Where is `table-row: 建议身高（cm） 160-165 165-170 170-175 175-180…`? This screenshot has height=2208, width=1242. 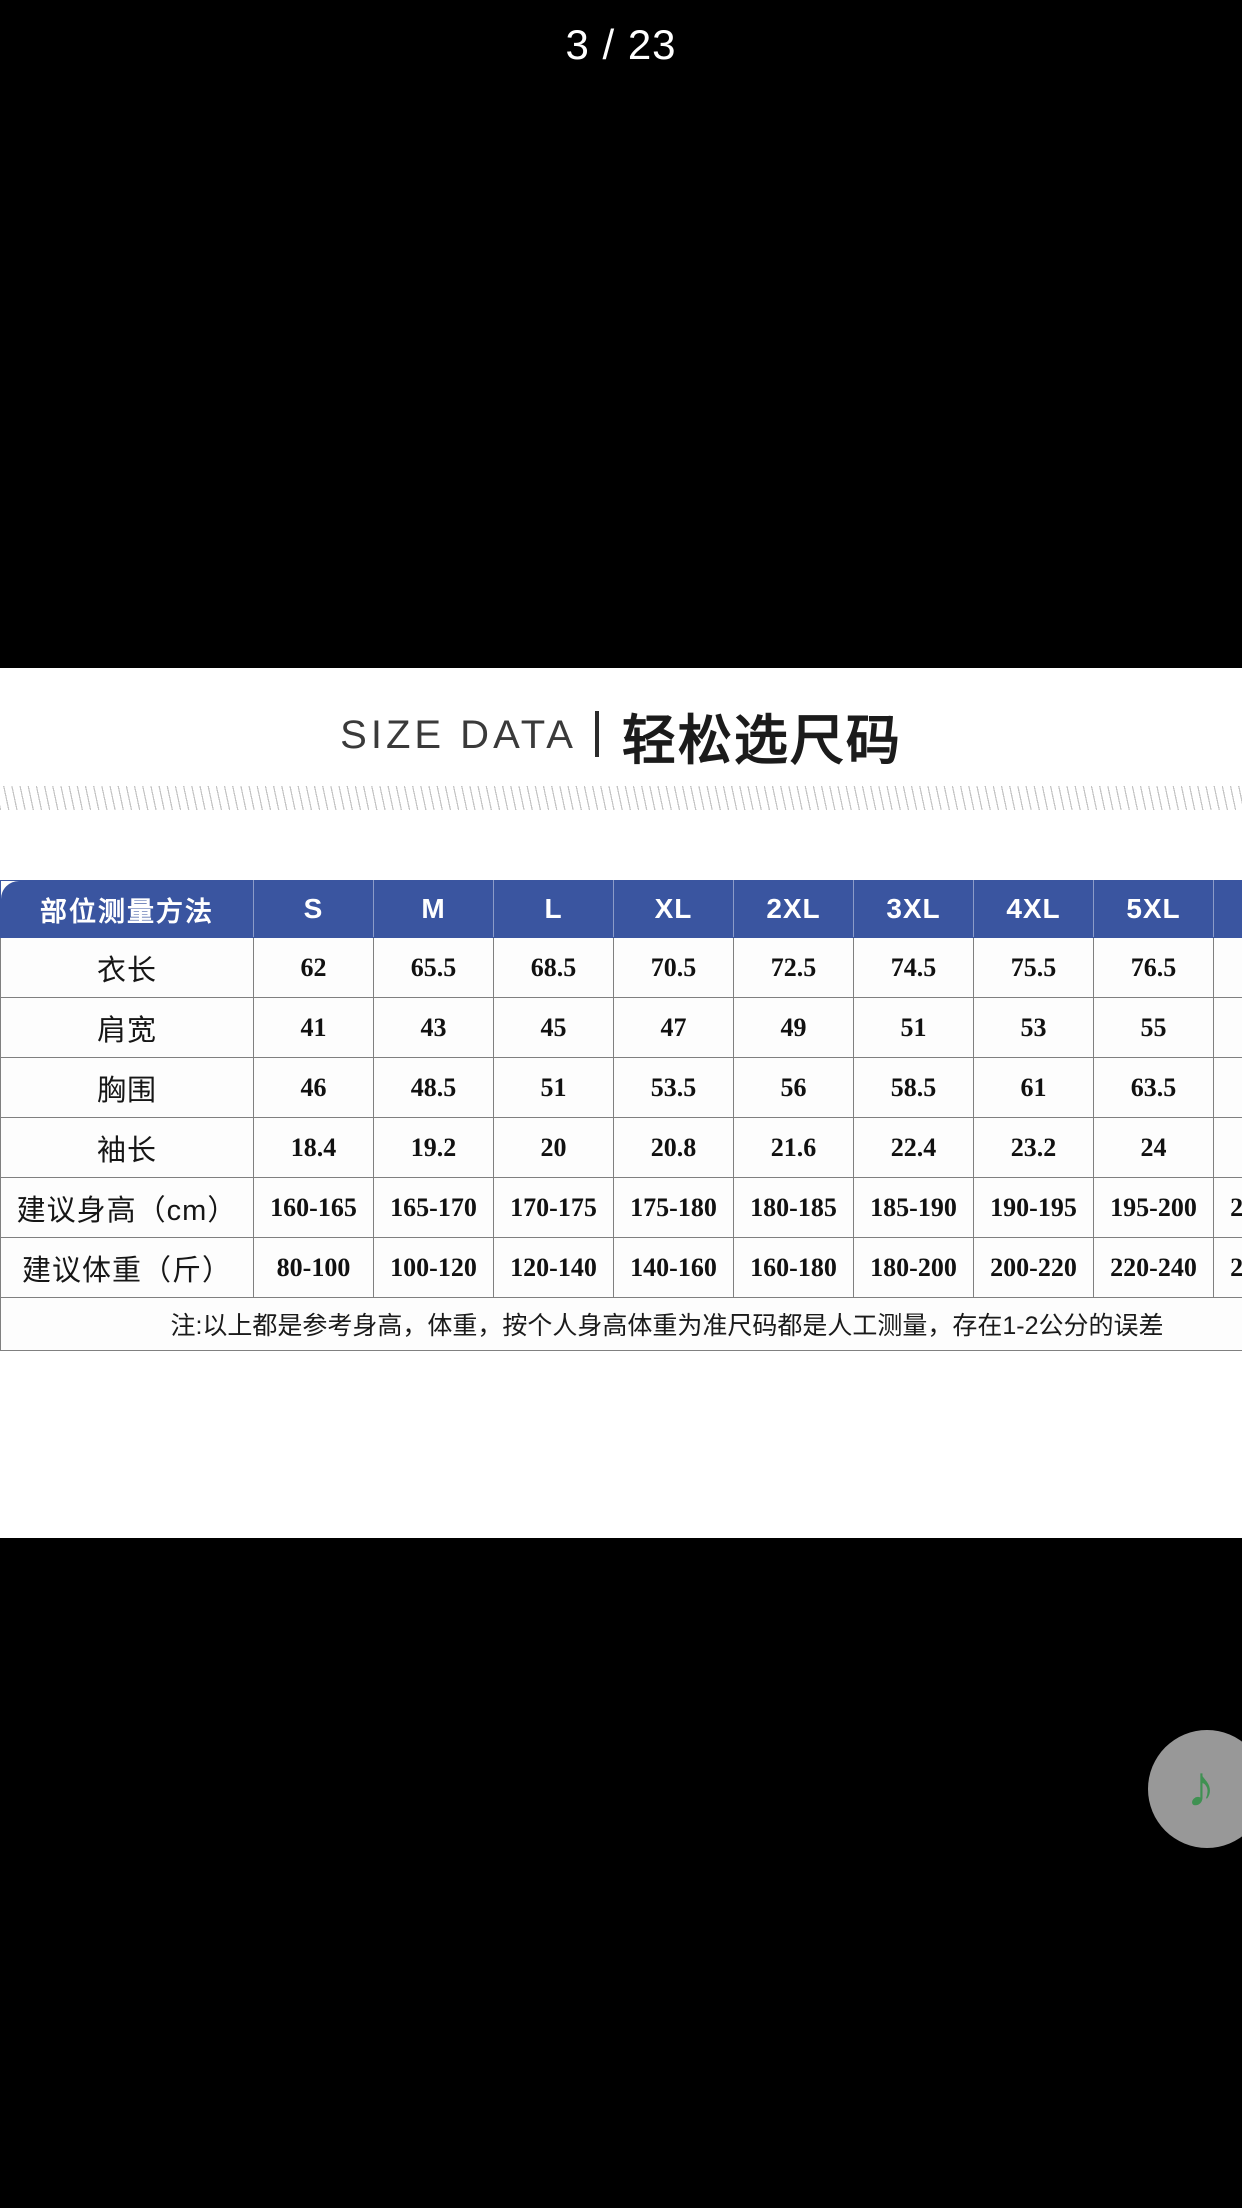 table-row: 建议身高（cm） 160-165 165-170 170-175 175-180… is located at coordinates (621, 1207).